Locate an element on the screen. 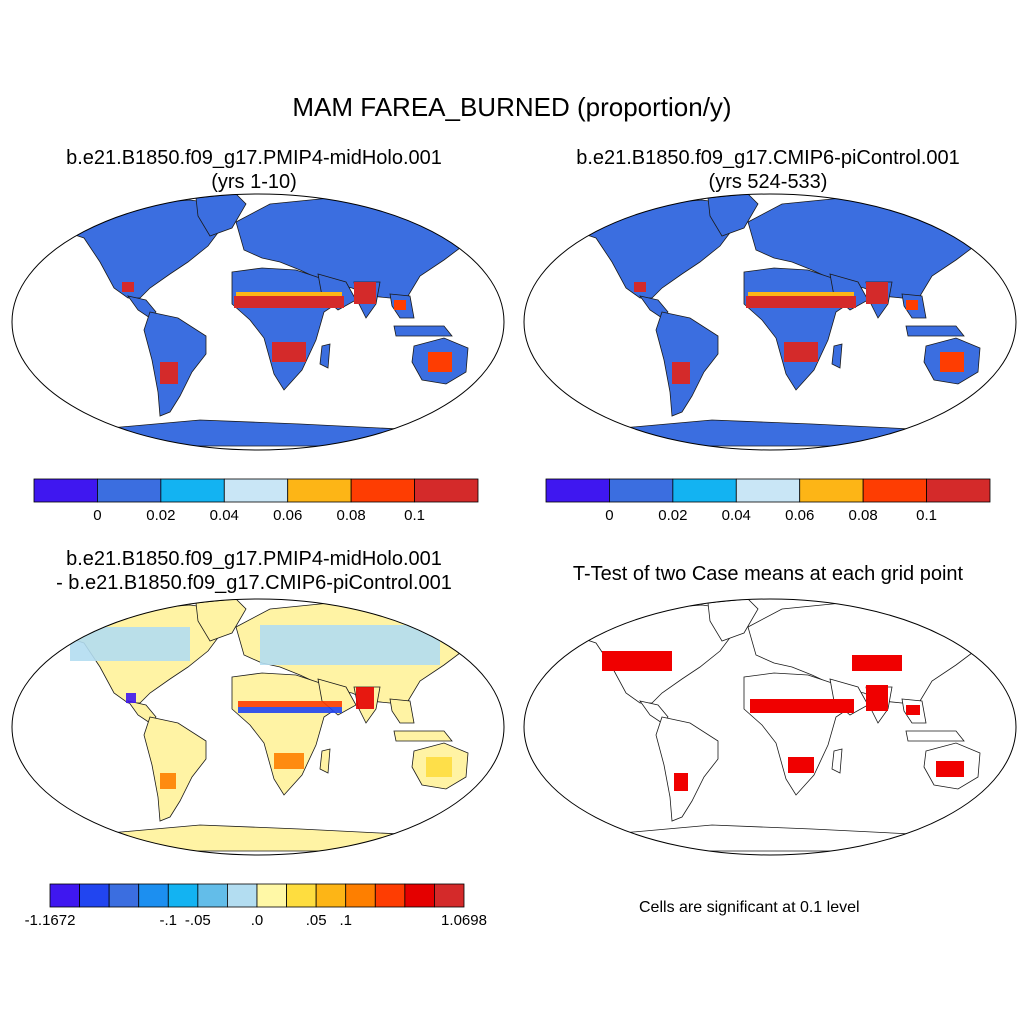 This screenshot has width=1024, height=1024. diff-sahel-north is located at coordinates (290, 704).